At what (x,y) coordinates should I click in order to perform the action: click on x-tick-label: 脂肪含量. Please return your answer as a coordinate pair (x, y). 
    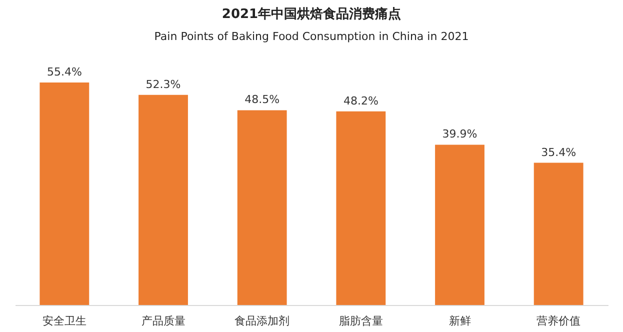
    Looking at the image, I should click on (360, 321).